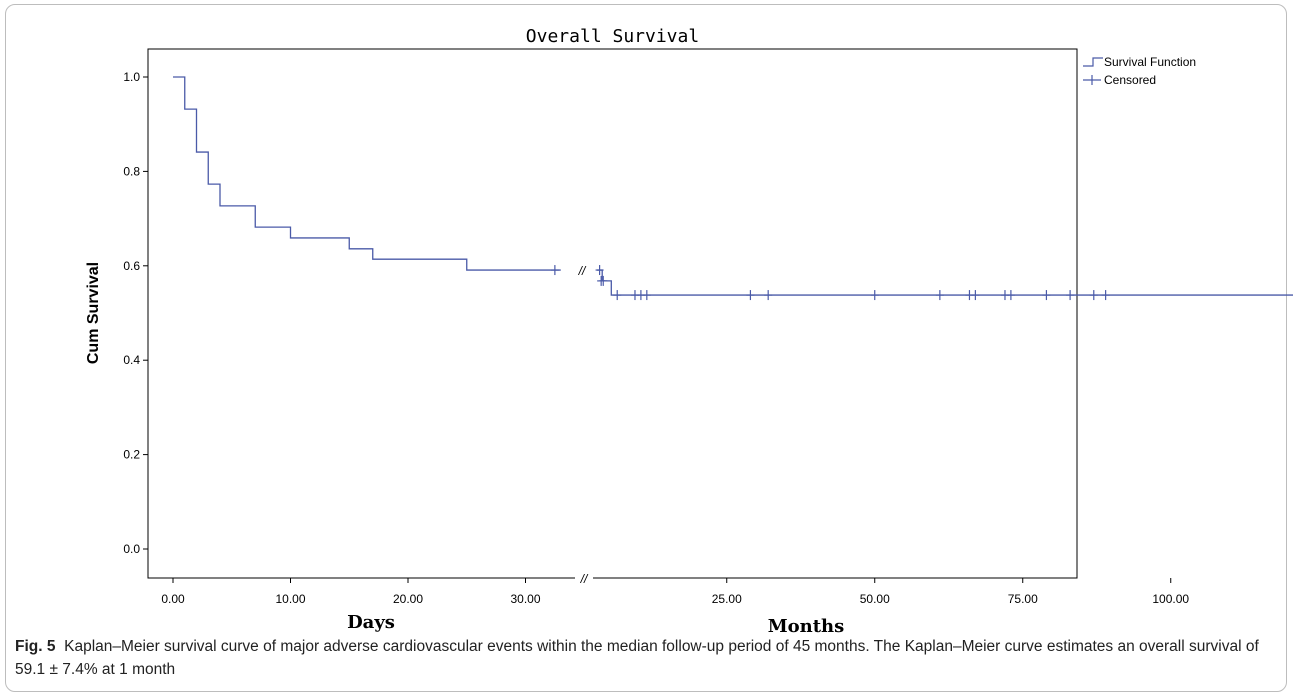 Image resolution: width=1293 pixels, height=697 pixels. Describe the element at coordinates (612, 36) in the screenshot. I see `chart-title: Overall Survival` at that location.